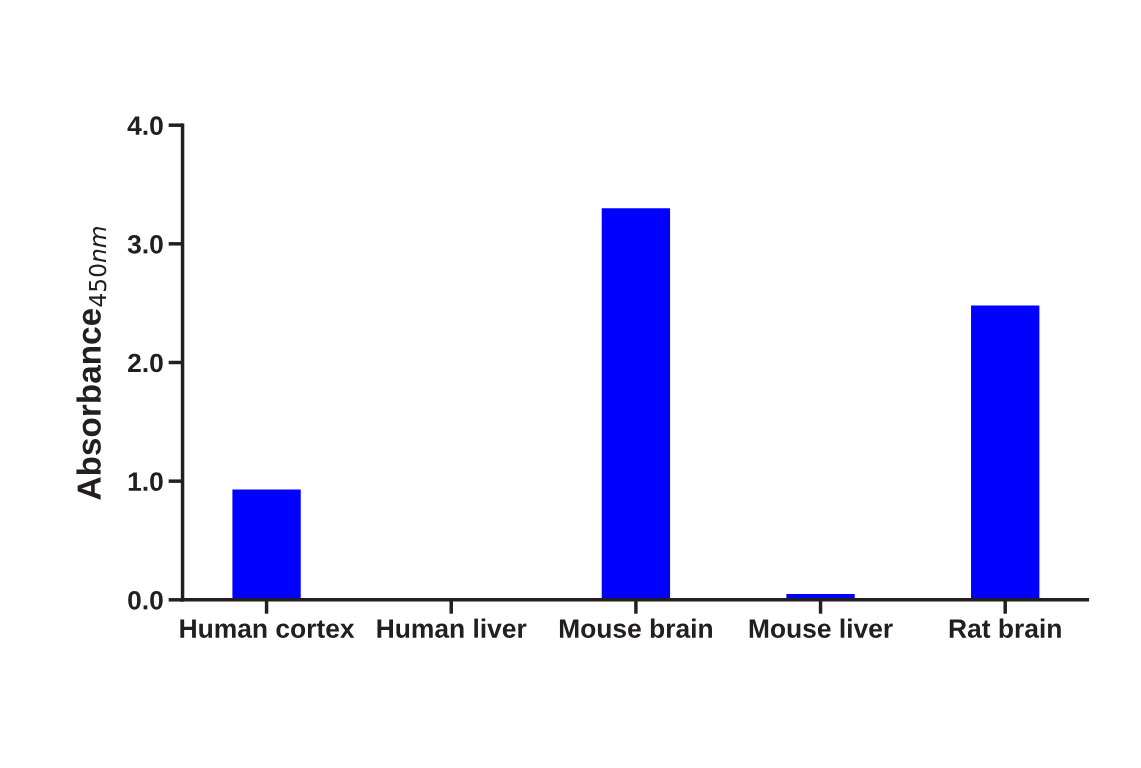  Describe the element at coordinates (267, 628) in the screenshot. I see `x-tick-label: Human cortex` at that location.